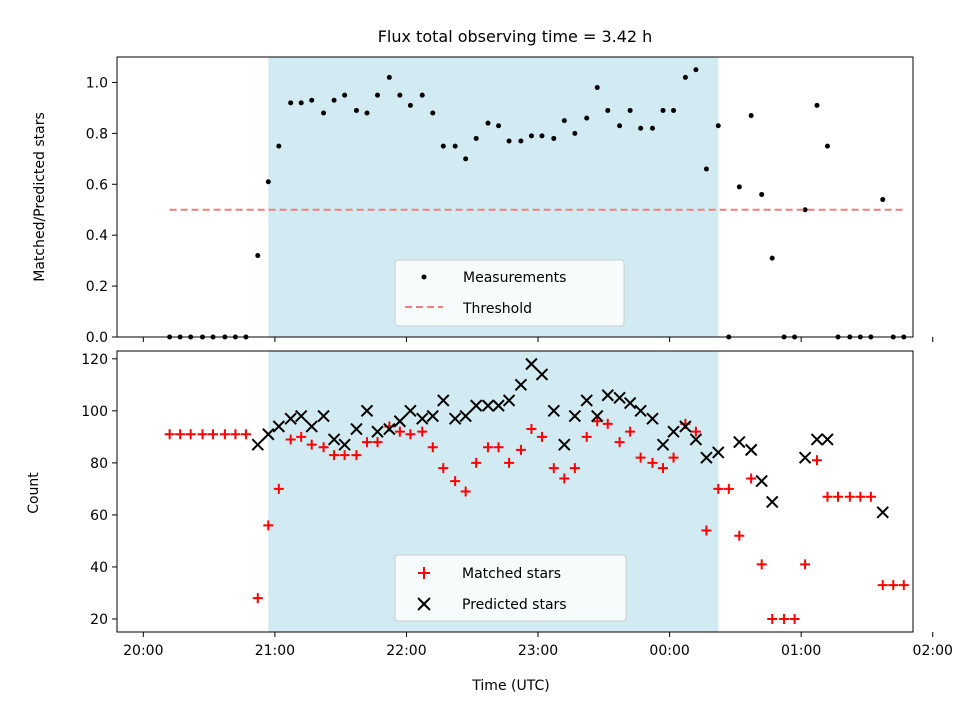  Describe the element at coordinates (424, 277) in the screenshot. I see `legend-measurements-marker` at that location.